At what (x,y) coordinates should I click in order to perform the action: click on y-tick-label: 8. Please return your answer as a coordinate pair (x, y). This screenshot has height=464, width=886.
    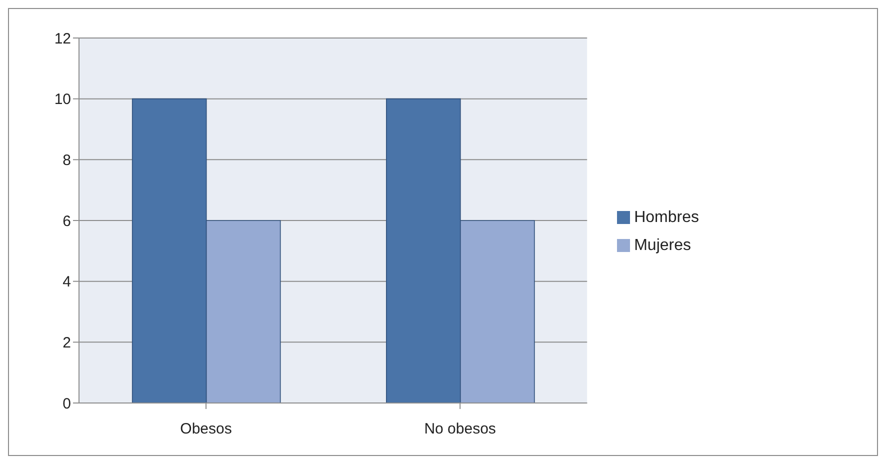
    Looking at the image, I should click on (66, 160).